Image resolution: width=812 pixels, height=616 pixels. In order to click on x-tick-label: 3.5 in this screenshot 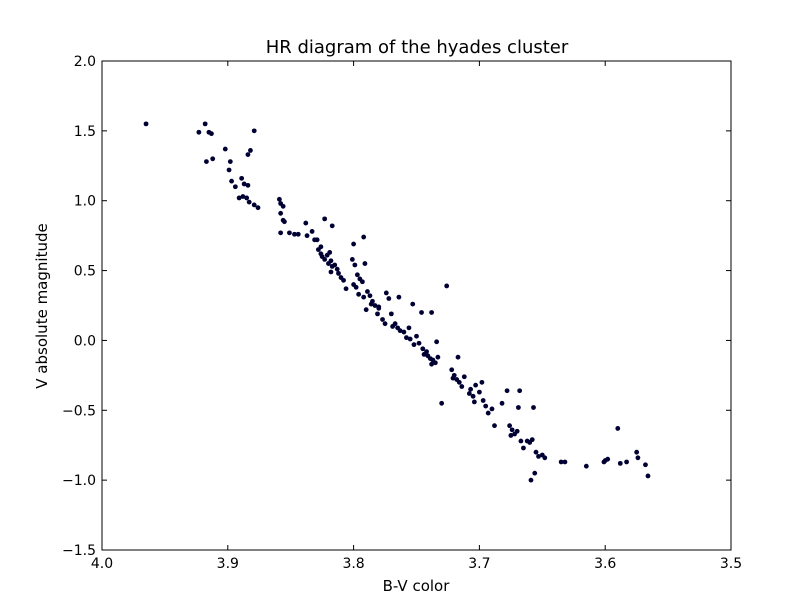, I will do `click(731, 564)`.